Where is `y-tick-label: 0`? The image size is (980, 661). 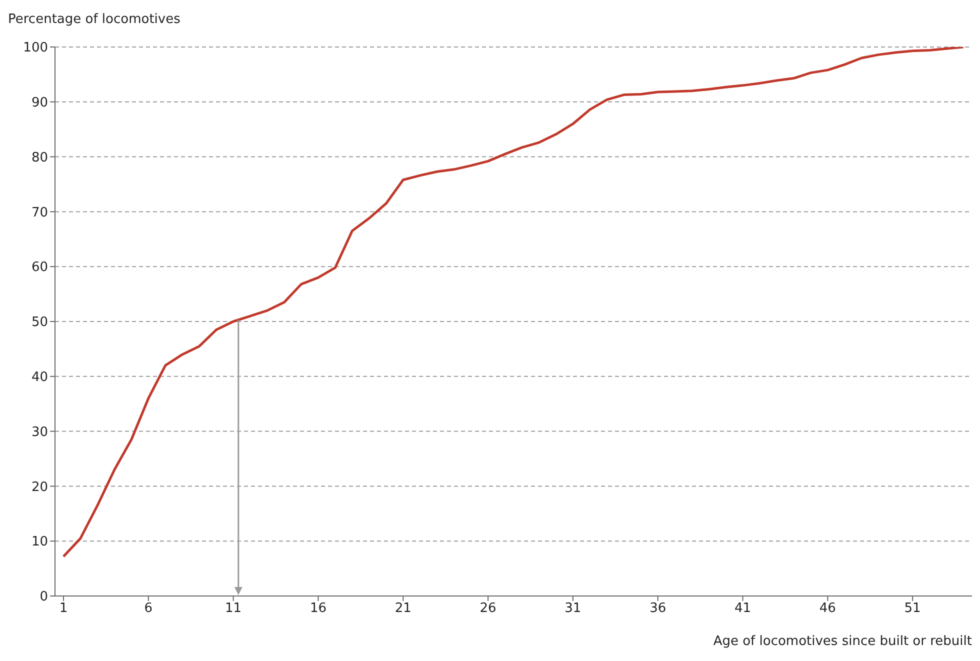
y-tick-label: 0 is located at coordinates (44, 597).